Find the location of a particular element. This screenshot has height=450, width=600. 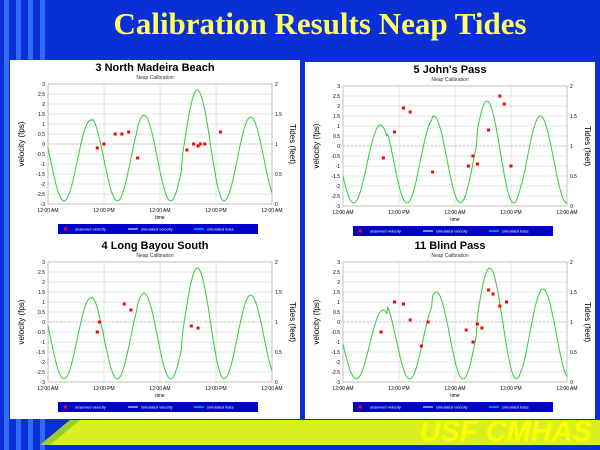

y-axis-label: velocity (fps) is located at coordinates (316, 321).